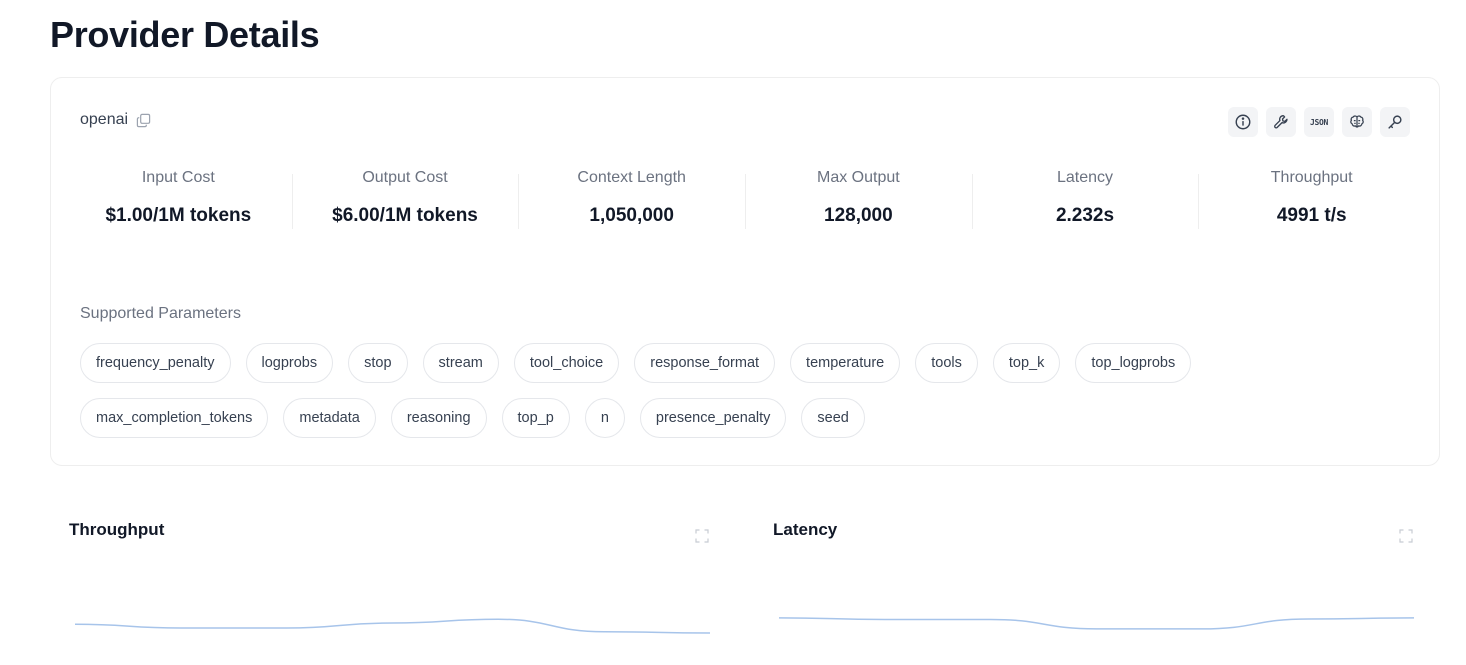 This screenshot has width=1466, height=665. Describe the element at coordinates (1311, 201) in the screenshot. I see `stat-throughput: Throughput 4991 t/s` at that location.